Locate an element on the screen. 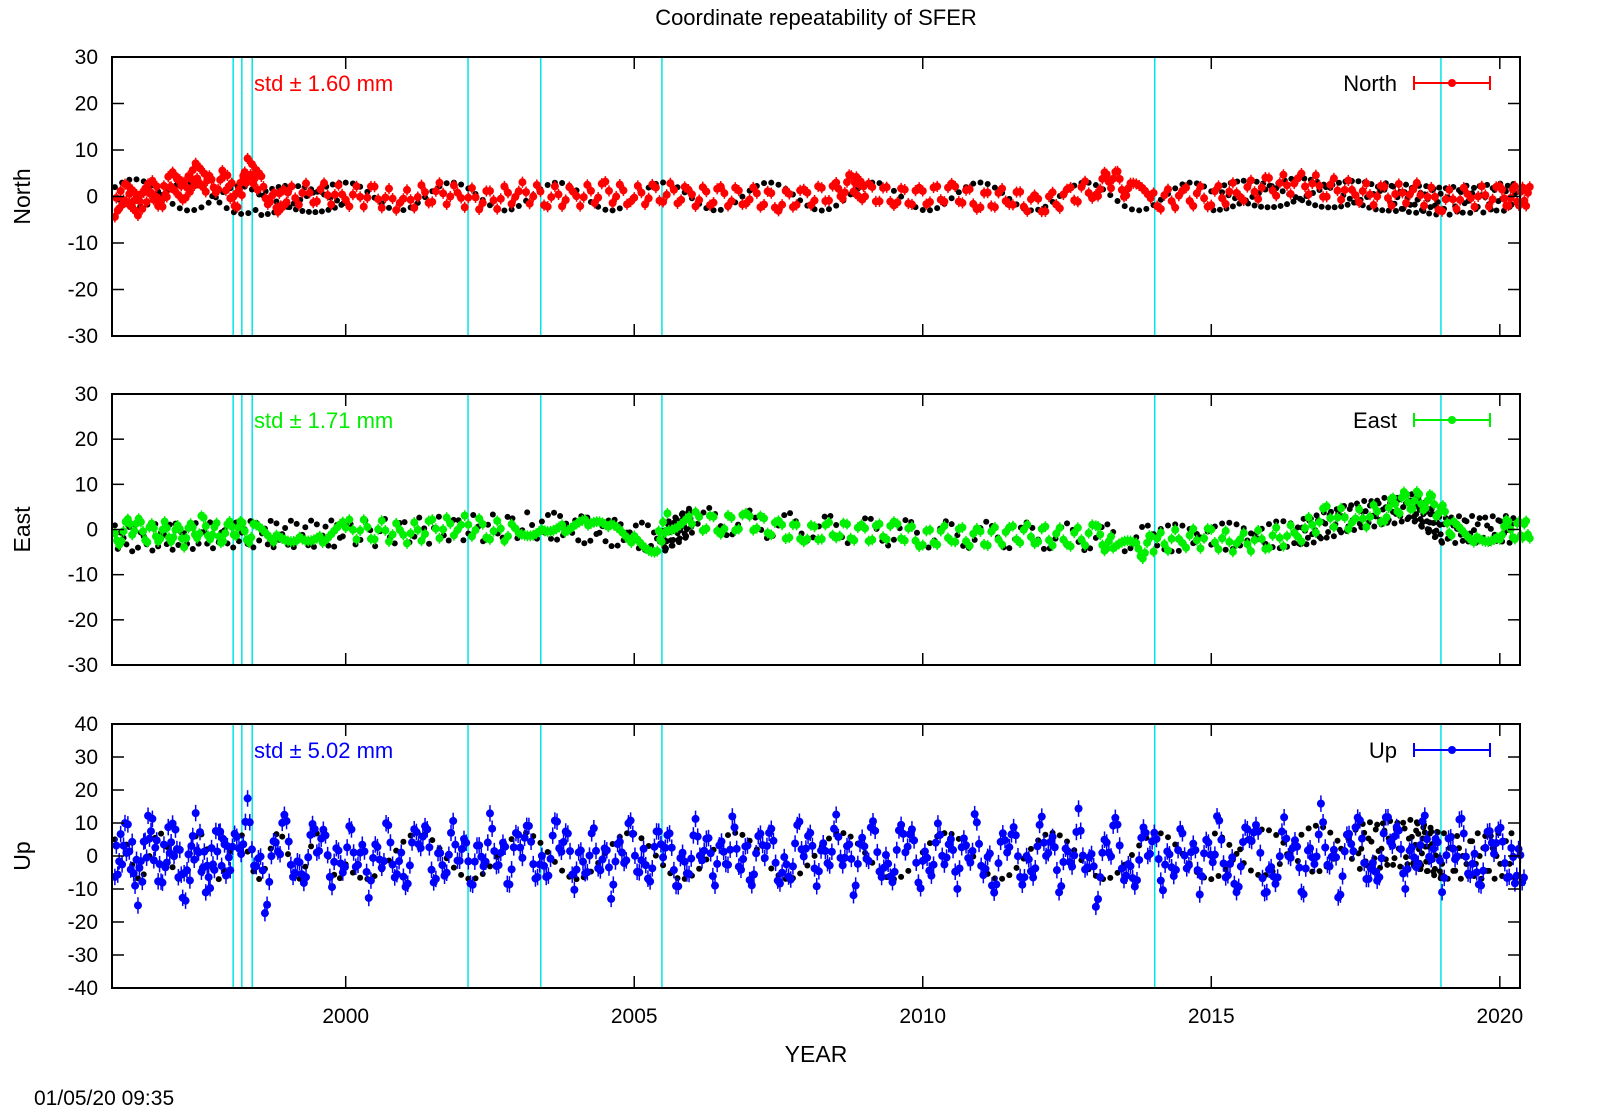 This screenshot has width=1600, height=1120. y-tick-label: -10 is located at coordinates (83, 889).